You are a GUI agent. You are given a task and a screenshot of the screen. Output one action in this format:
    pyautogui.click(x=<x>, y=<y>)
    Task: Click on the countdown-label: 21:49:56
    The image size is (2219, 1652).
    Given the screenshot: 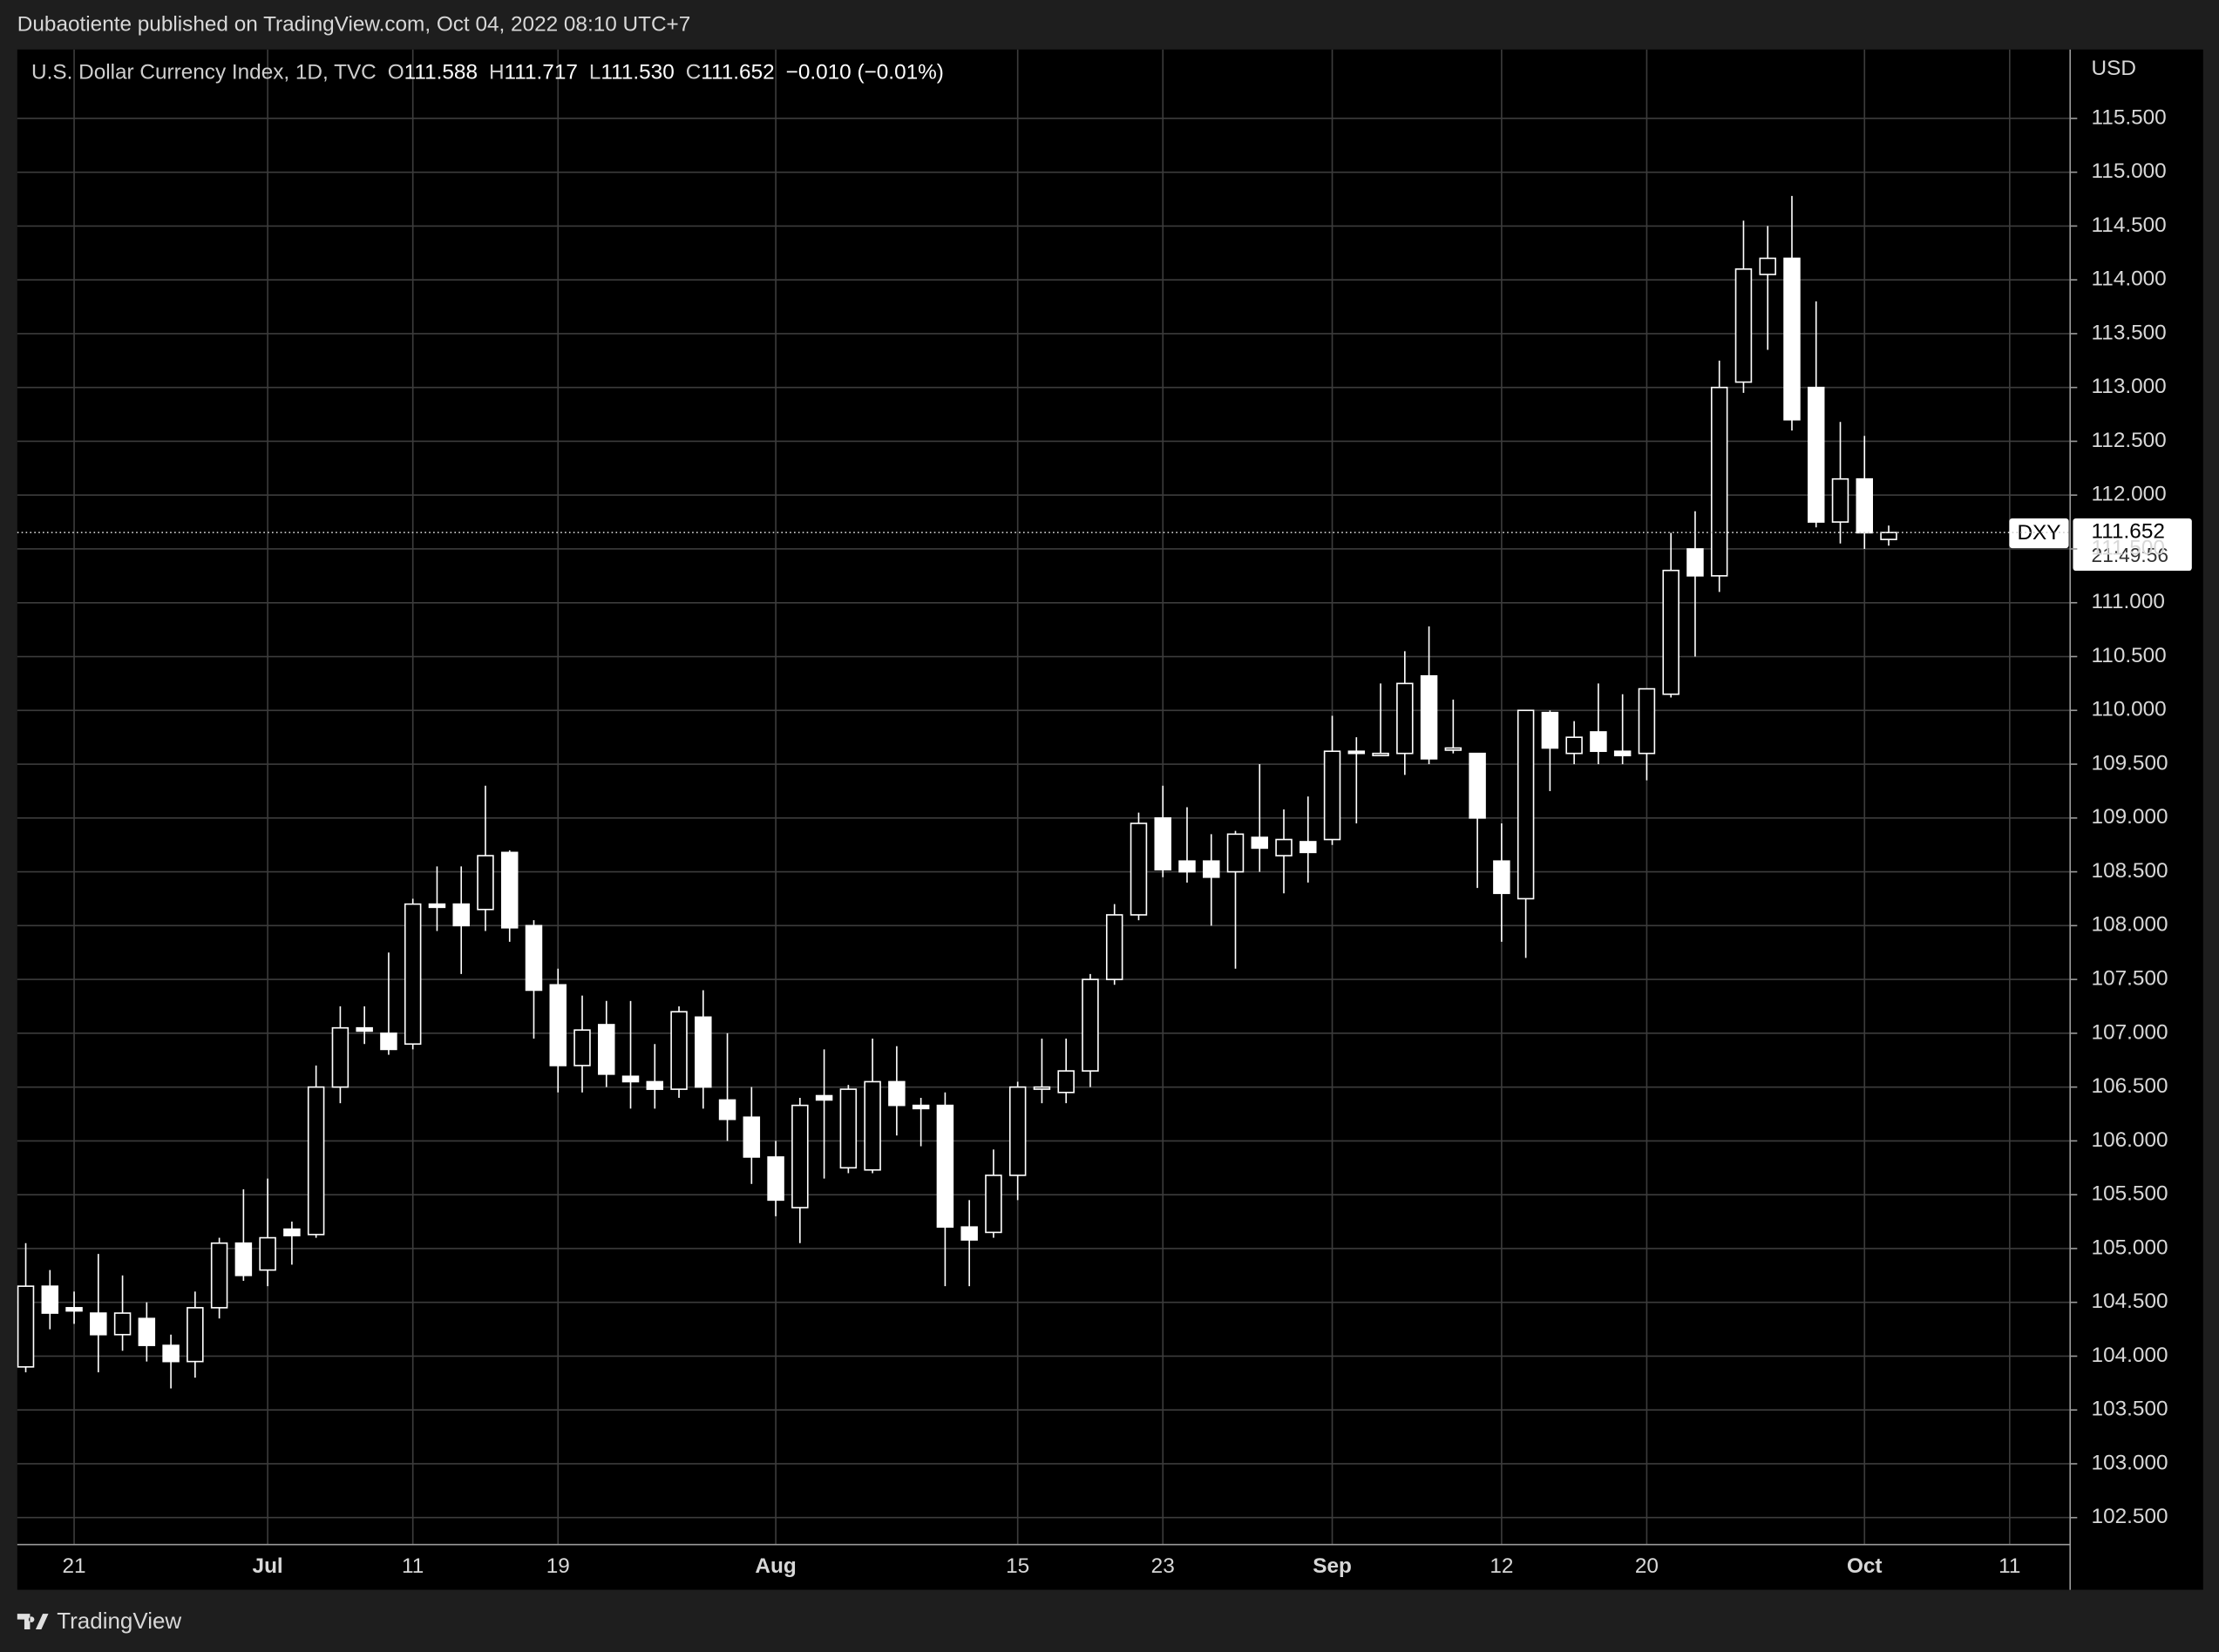 What is the action you would take?
    pyautogui.click(x=2130, y=555)
    